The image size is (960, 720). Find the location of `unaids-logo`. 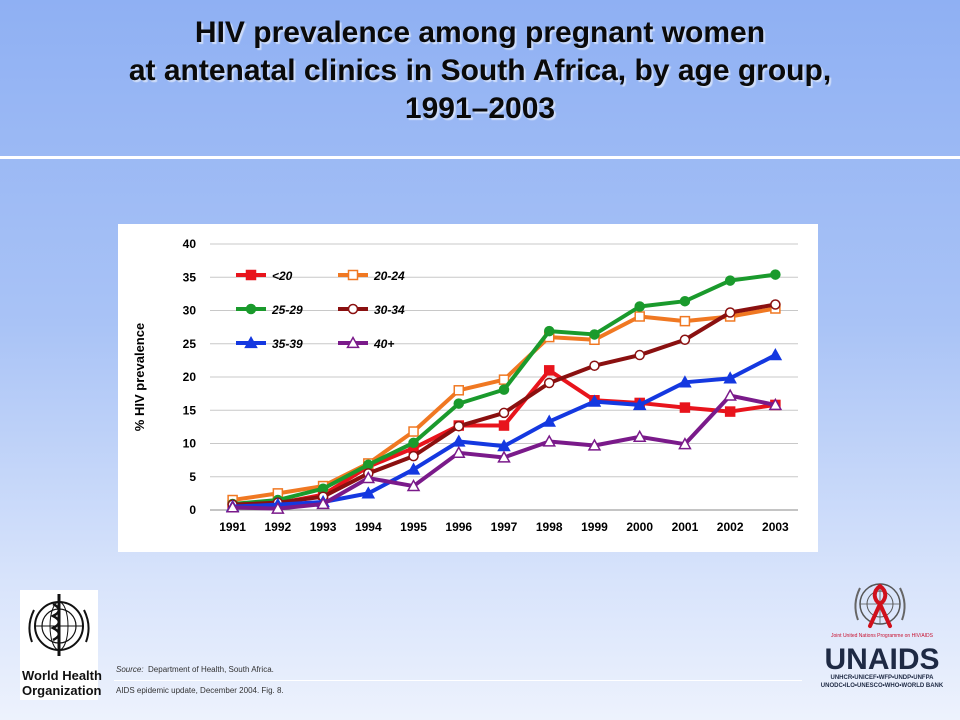

unaids-logo is located at coordinates (880, 605).